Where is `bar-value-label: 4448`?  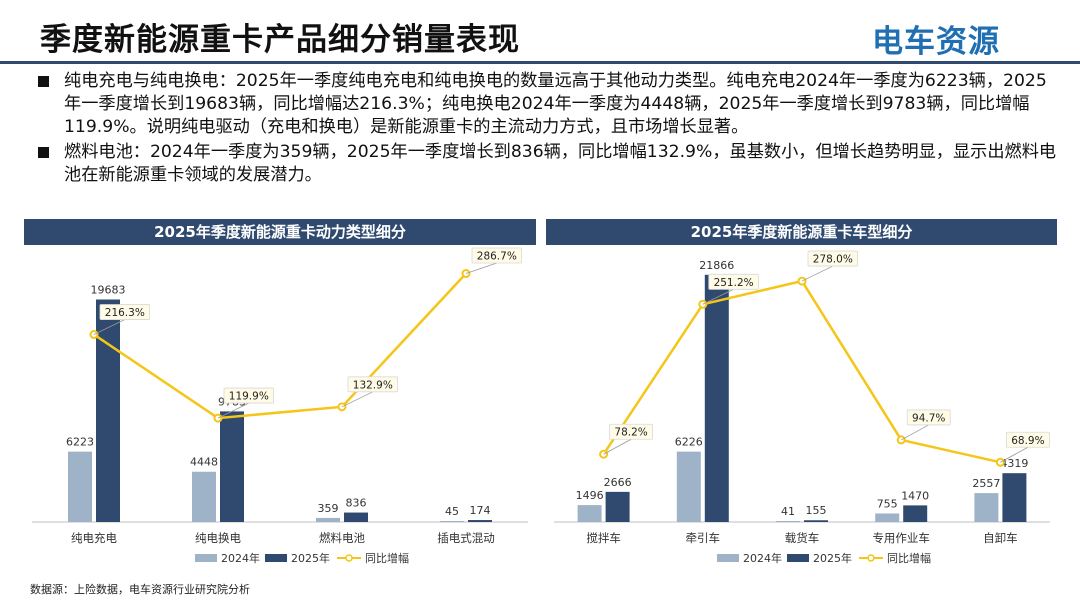
bar-value-label: 4448 is located at coordinates (204, 462).